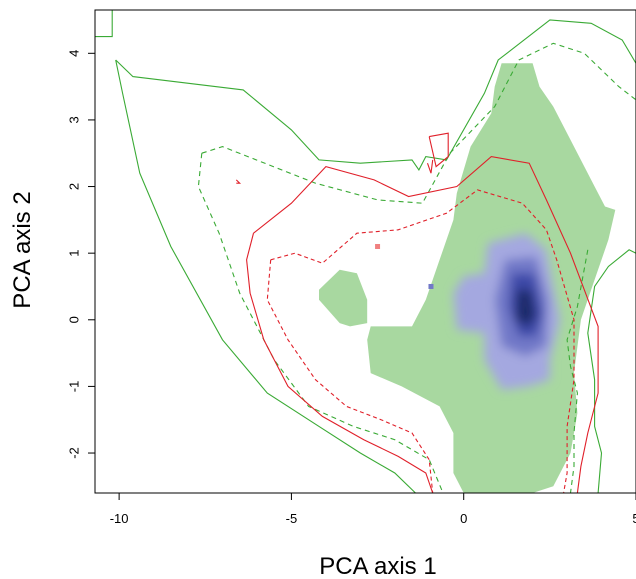 The height and width of the screenshot is (579, 636). Describe the element at coordinates (73, 253) in the screenshot. I see `y-tick-label-3: 1` at that location.